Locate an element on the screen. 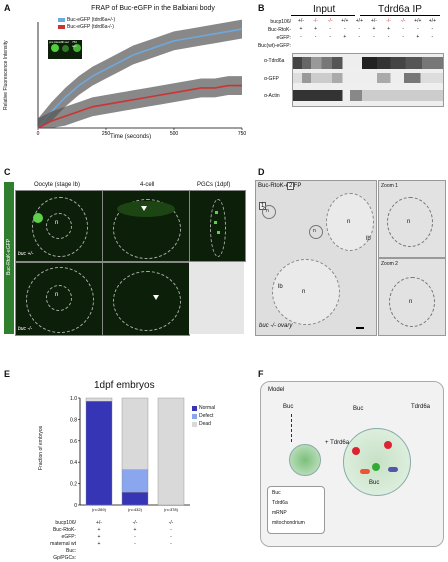 This screenshot has width=448, height=562. e-ytick-label: 1.0 is located at coordinates (73, 399).